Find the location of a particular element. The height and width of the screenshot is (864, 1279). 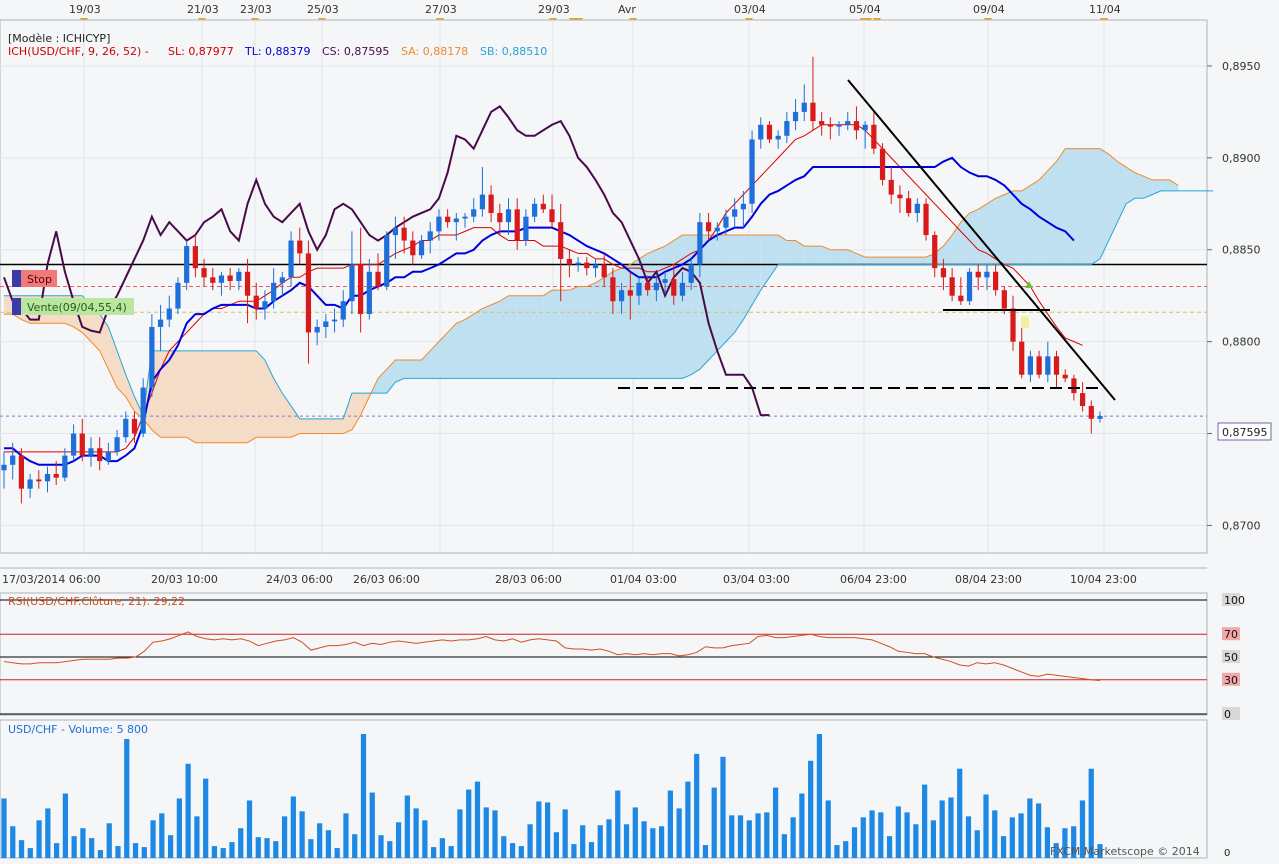

rsi-panel: 100 70 50 30 0 is located at coordinates (622, 656).